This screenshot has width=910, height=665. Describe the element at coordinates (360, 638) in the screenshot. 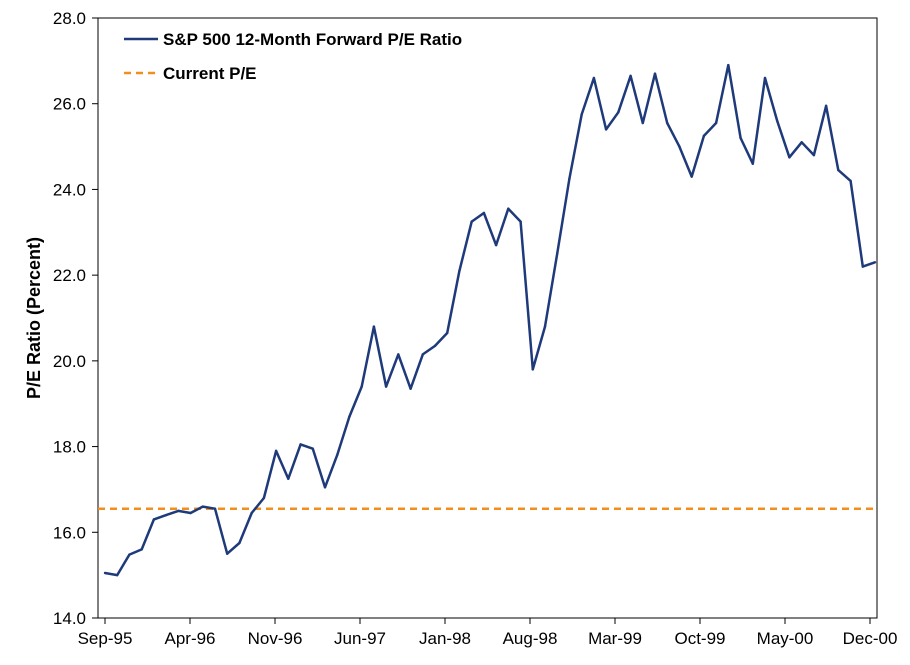

I see `x-tick-label: Jun-97` at that location.